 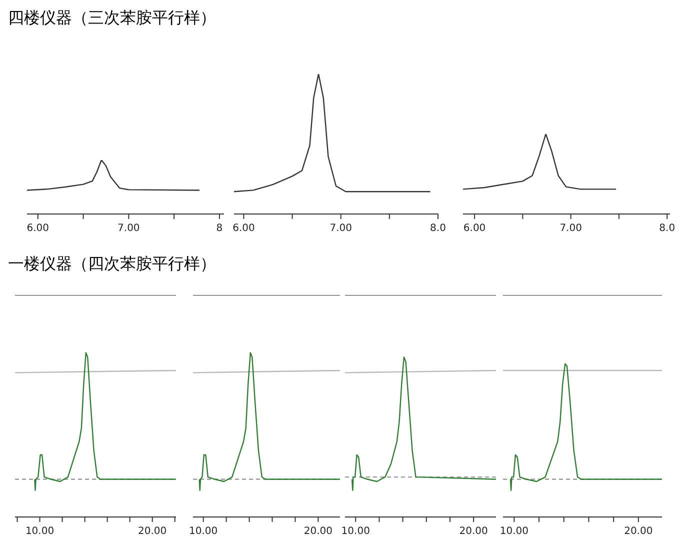 I want to click on chart-title: 四楼仪器（三次苯胺平行样）, so click(x=112, y=18).